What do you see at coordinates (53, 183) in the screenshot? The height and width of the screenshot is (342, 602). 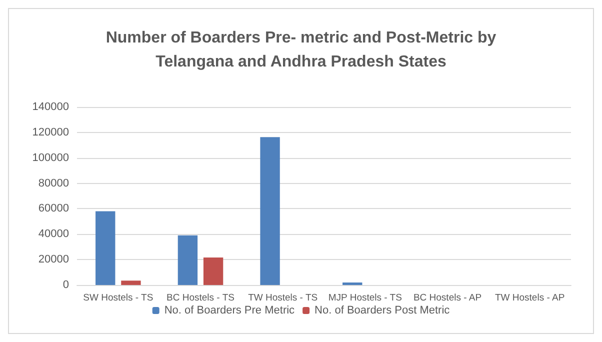 I see `y-tick-label: 80000` at bounding box center [53, 183].